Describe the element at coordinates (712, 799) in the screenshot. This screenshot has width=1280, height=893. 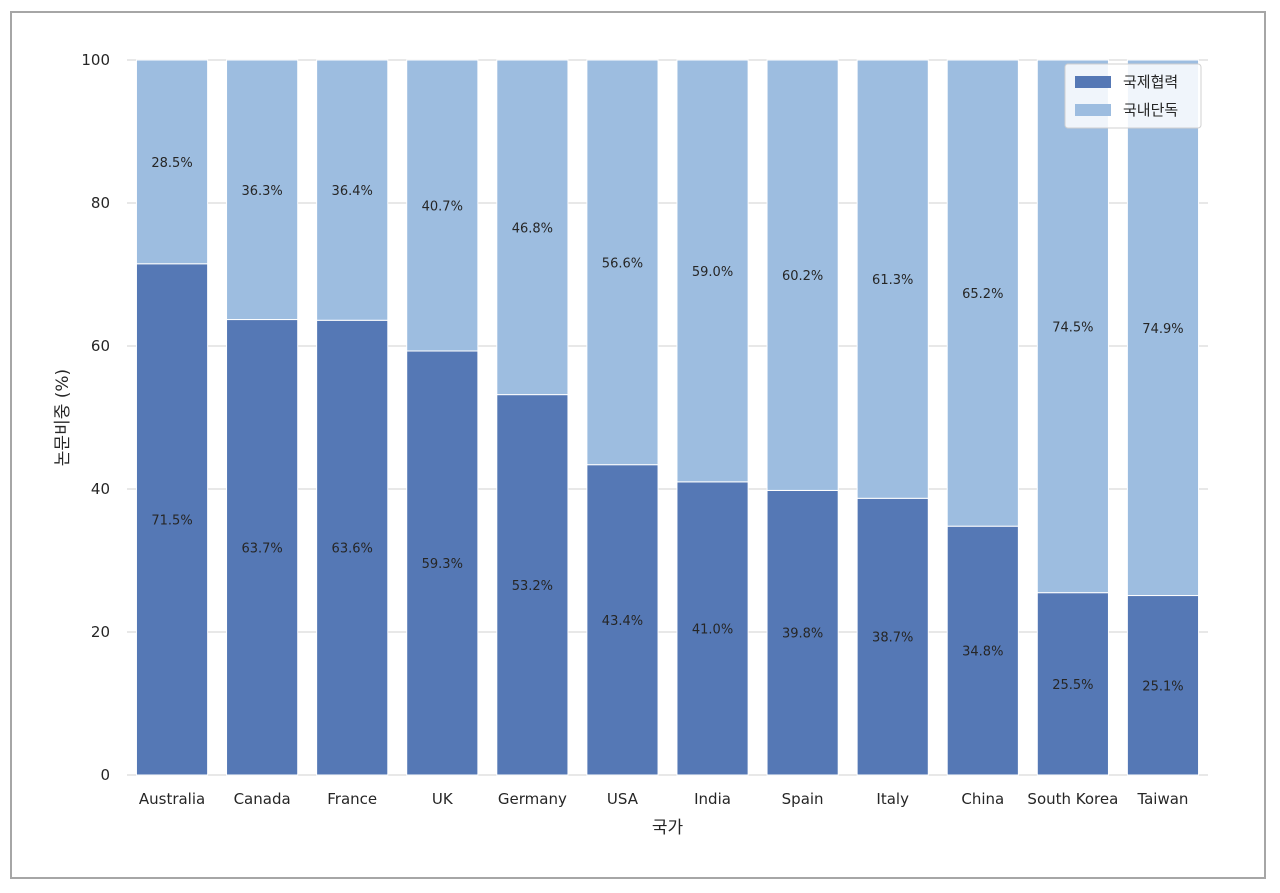
I see `x-tick-label: India` at that location.